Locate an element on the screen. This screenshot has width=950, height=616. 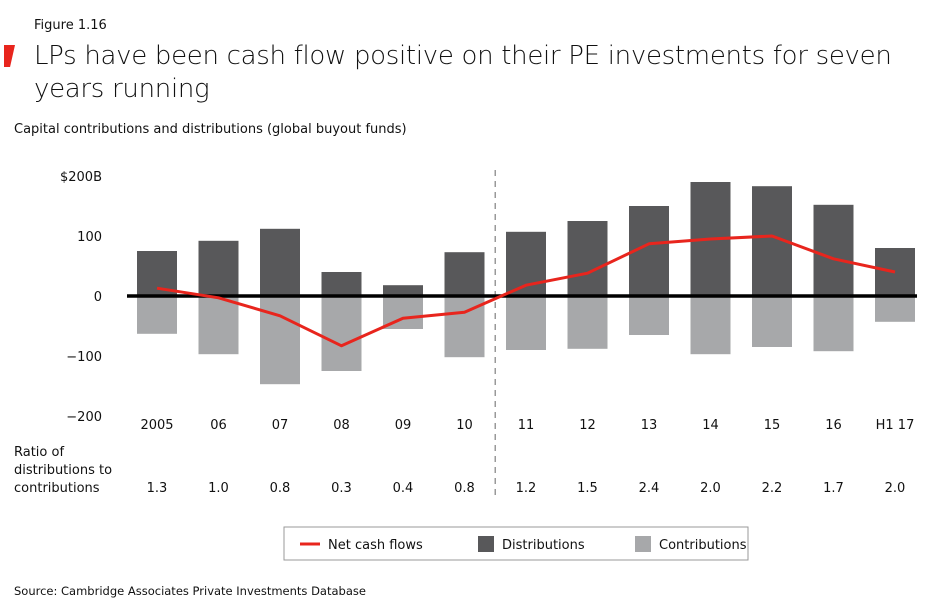
ratio-value: 1.5 is located at coordinates (587, 488).